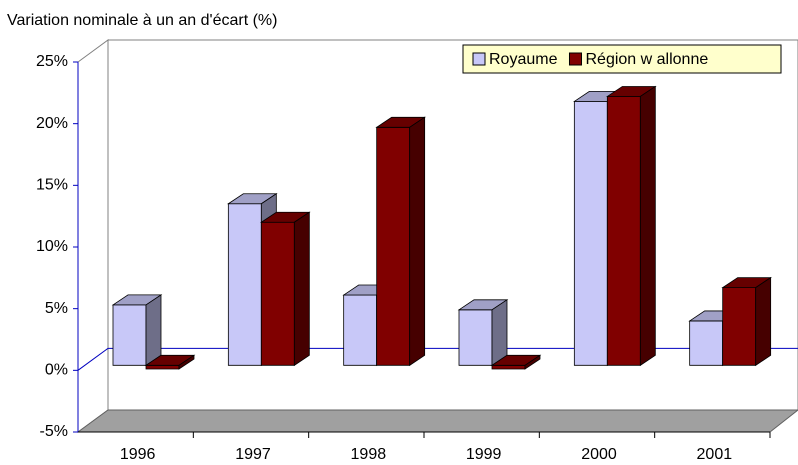  I want to click on x-tick-label: 2000, so click(599, 454).